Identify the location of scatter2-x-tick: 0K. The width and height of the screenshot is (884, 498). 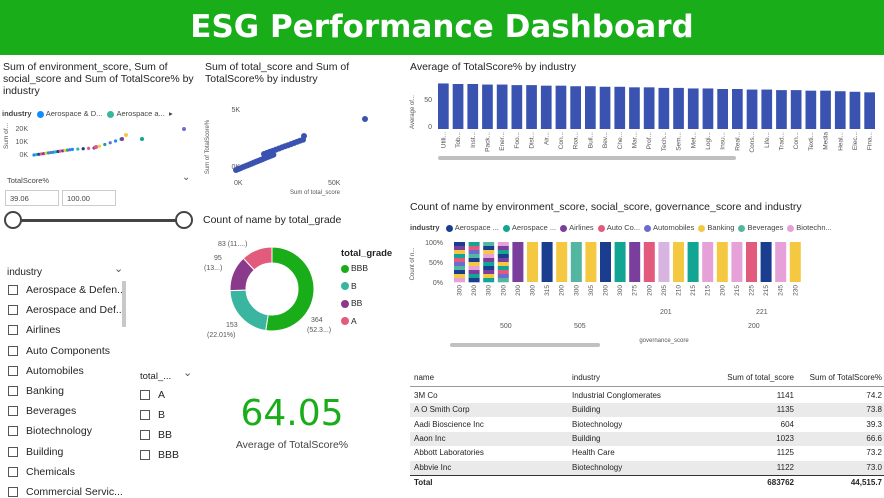
(238, 183).